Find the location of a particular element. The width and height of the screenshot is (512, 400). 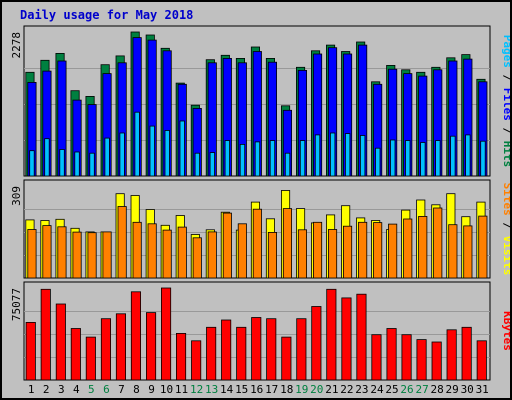

x-tick-label: 13 is located at coordinates (211, 389).